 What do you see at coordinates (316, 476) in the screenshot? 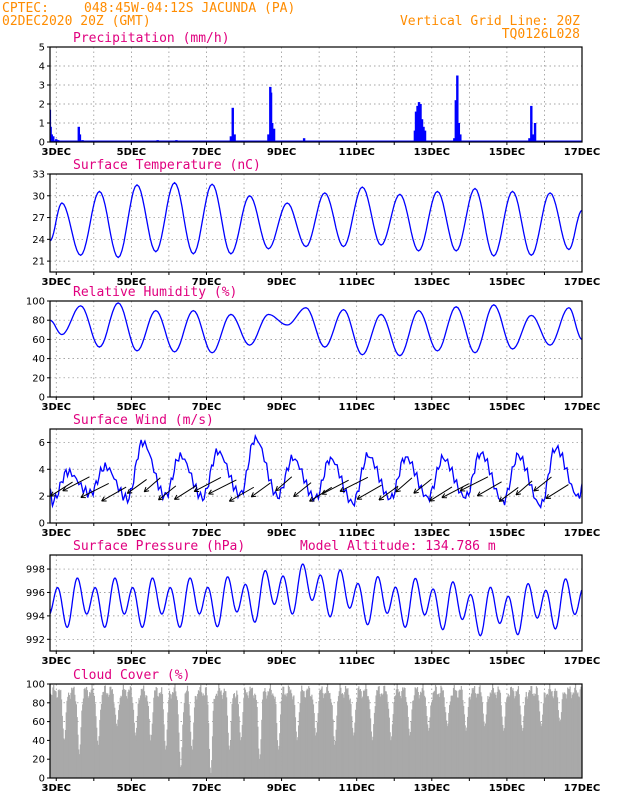
I see `wind-frame` at bounding box center [316, 476].